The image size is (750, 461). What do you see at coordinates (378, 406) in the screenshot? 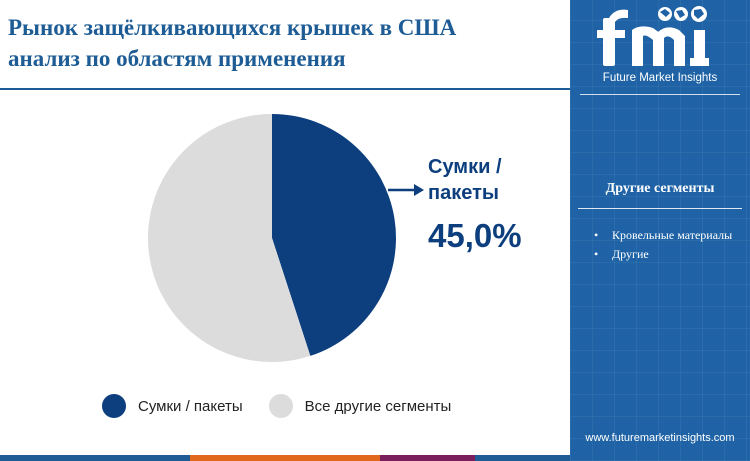
I see `legend-label-others: Все другие сегменты` at bounding box center [378, 406].